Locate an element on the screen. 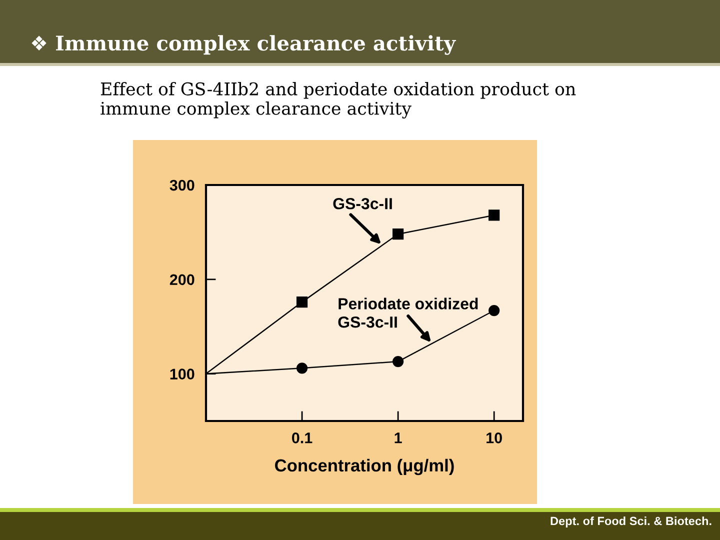 This screenshot has height=540, width=720. y-tick-label: 100 is located at coordinates (182, 374).